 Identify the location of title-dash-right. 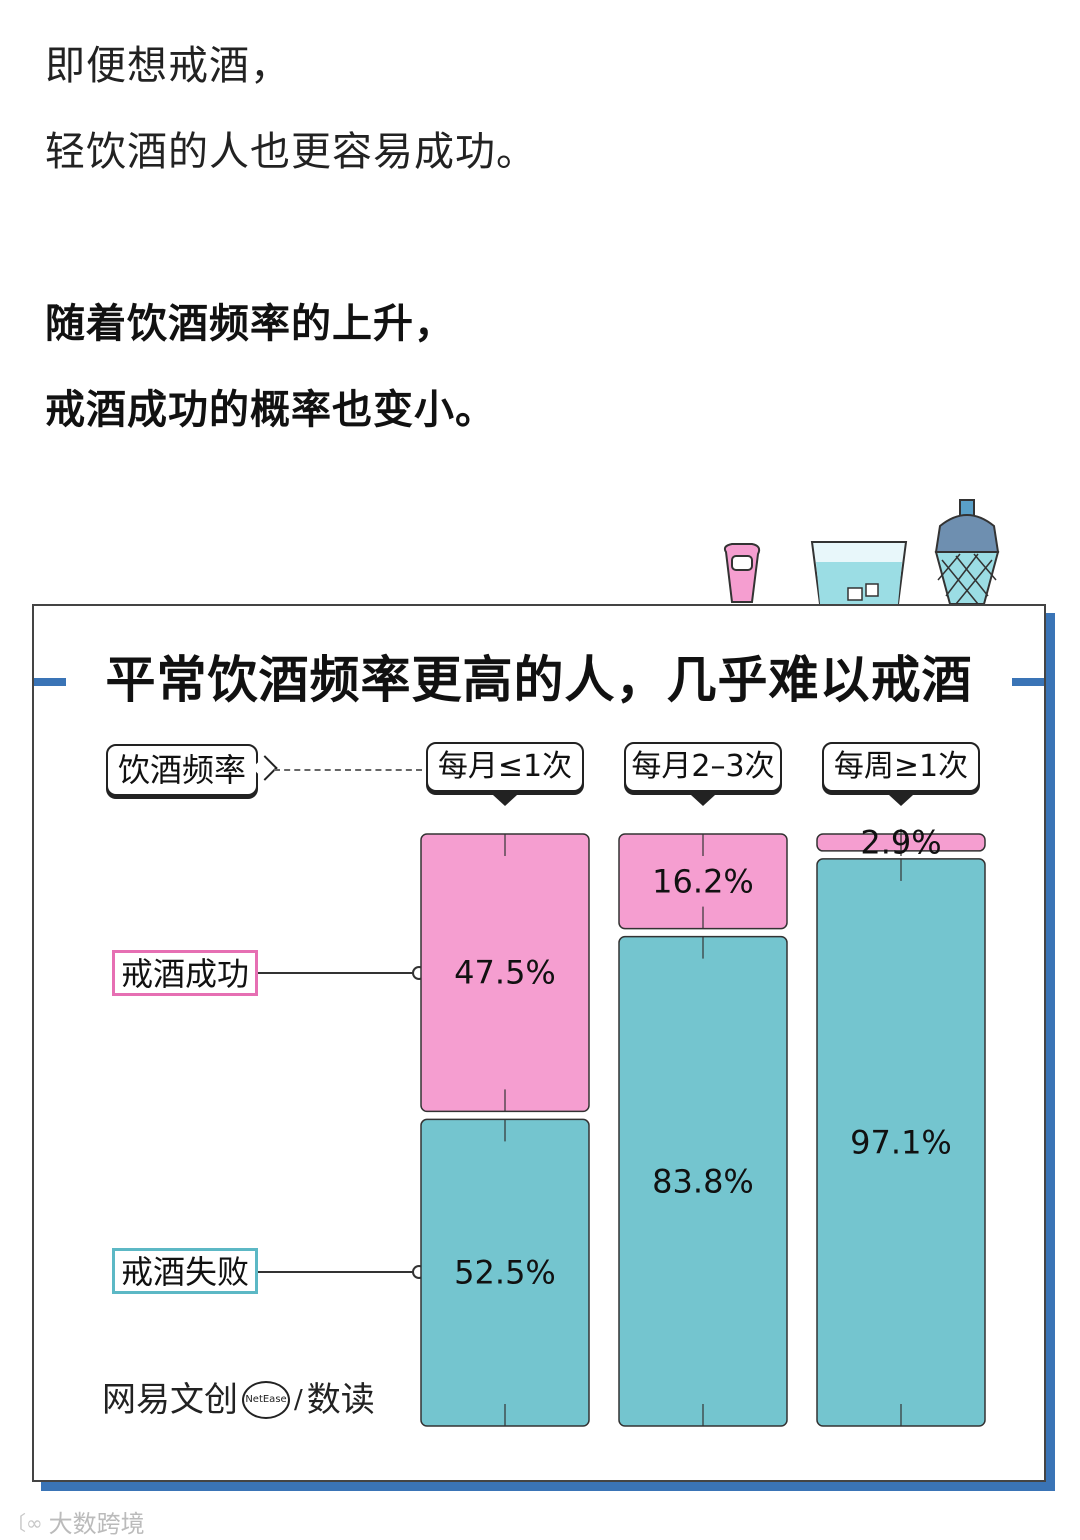
(1028, 682).